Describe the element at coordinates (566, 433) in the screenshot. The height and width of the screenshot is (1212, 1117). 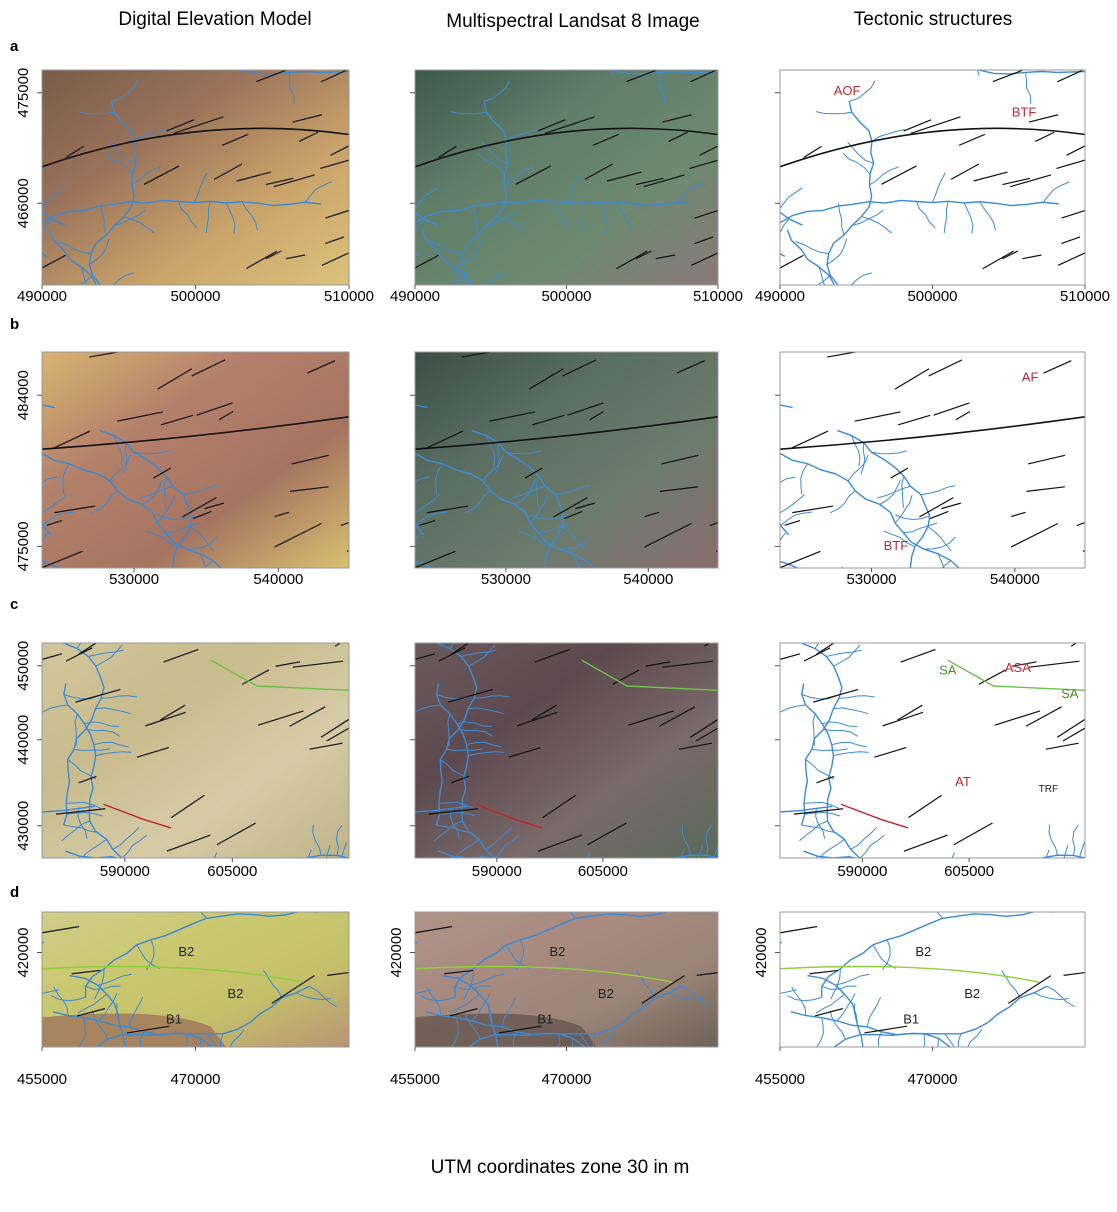
I see `major-fault` at that location.